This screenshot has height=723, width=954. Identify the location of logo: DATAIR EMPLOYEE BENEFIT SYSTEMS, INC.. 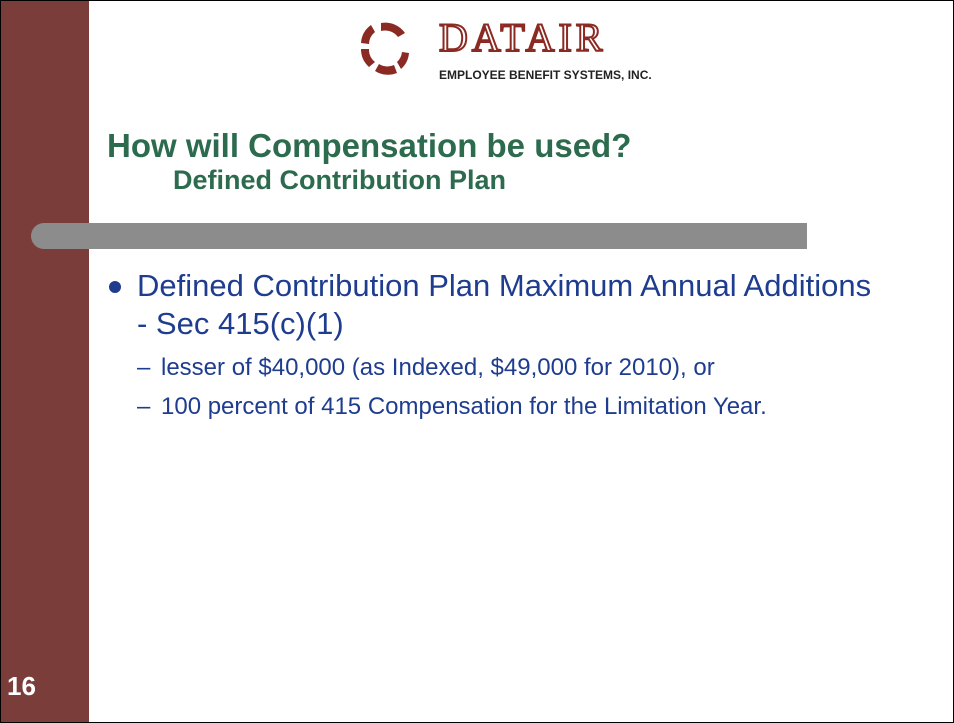
(506, 48).